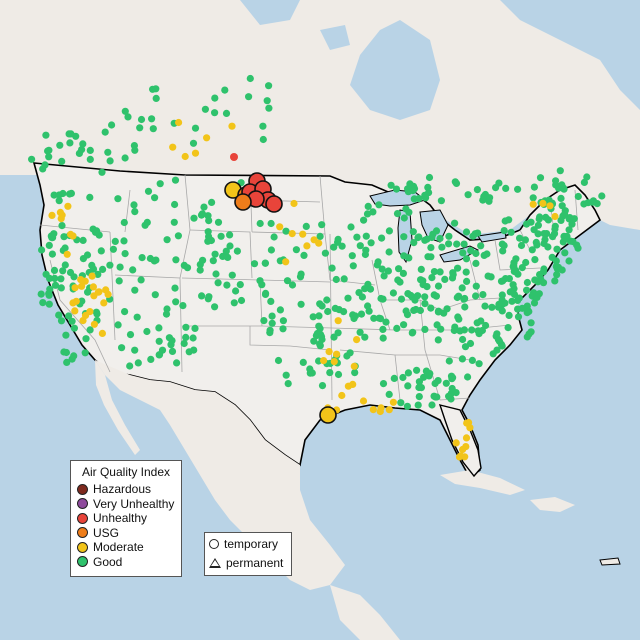 Image resolution: width=640 pixels, height=640 pixels. What do you see at coordinates (82, 562) in the screenshot?
I see `good-swatch` at bounding box center [82, 562].